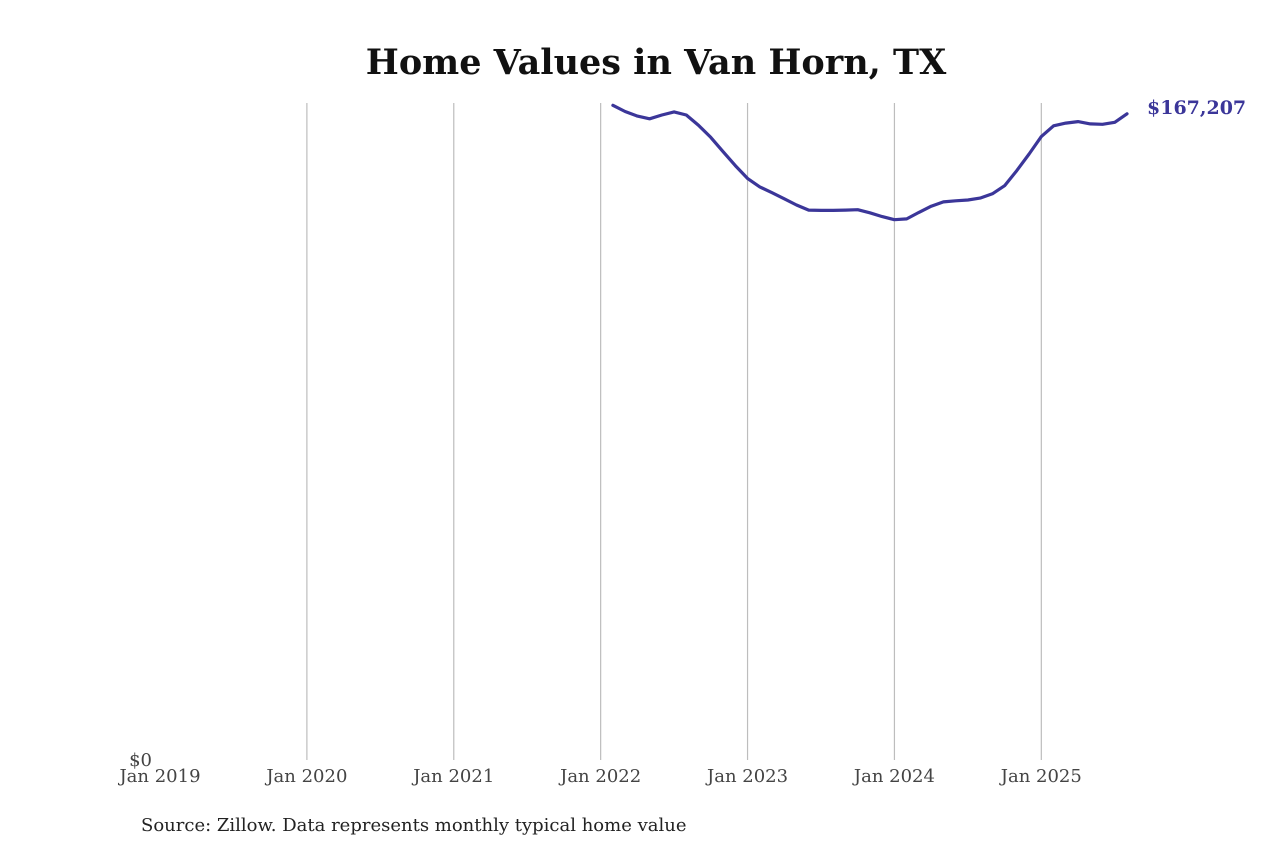  What do you see at coordinates (656, 62) in the screenshot?
I see `chart-title: Home Values in Van Horn, TX` at bounding box center [656, 62].